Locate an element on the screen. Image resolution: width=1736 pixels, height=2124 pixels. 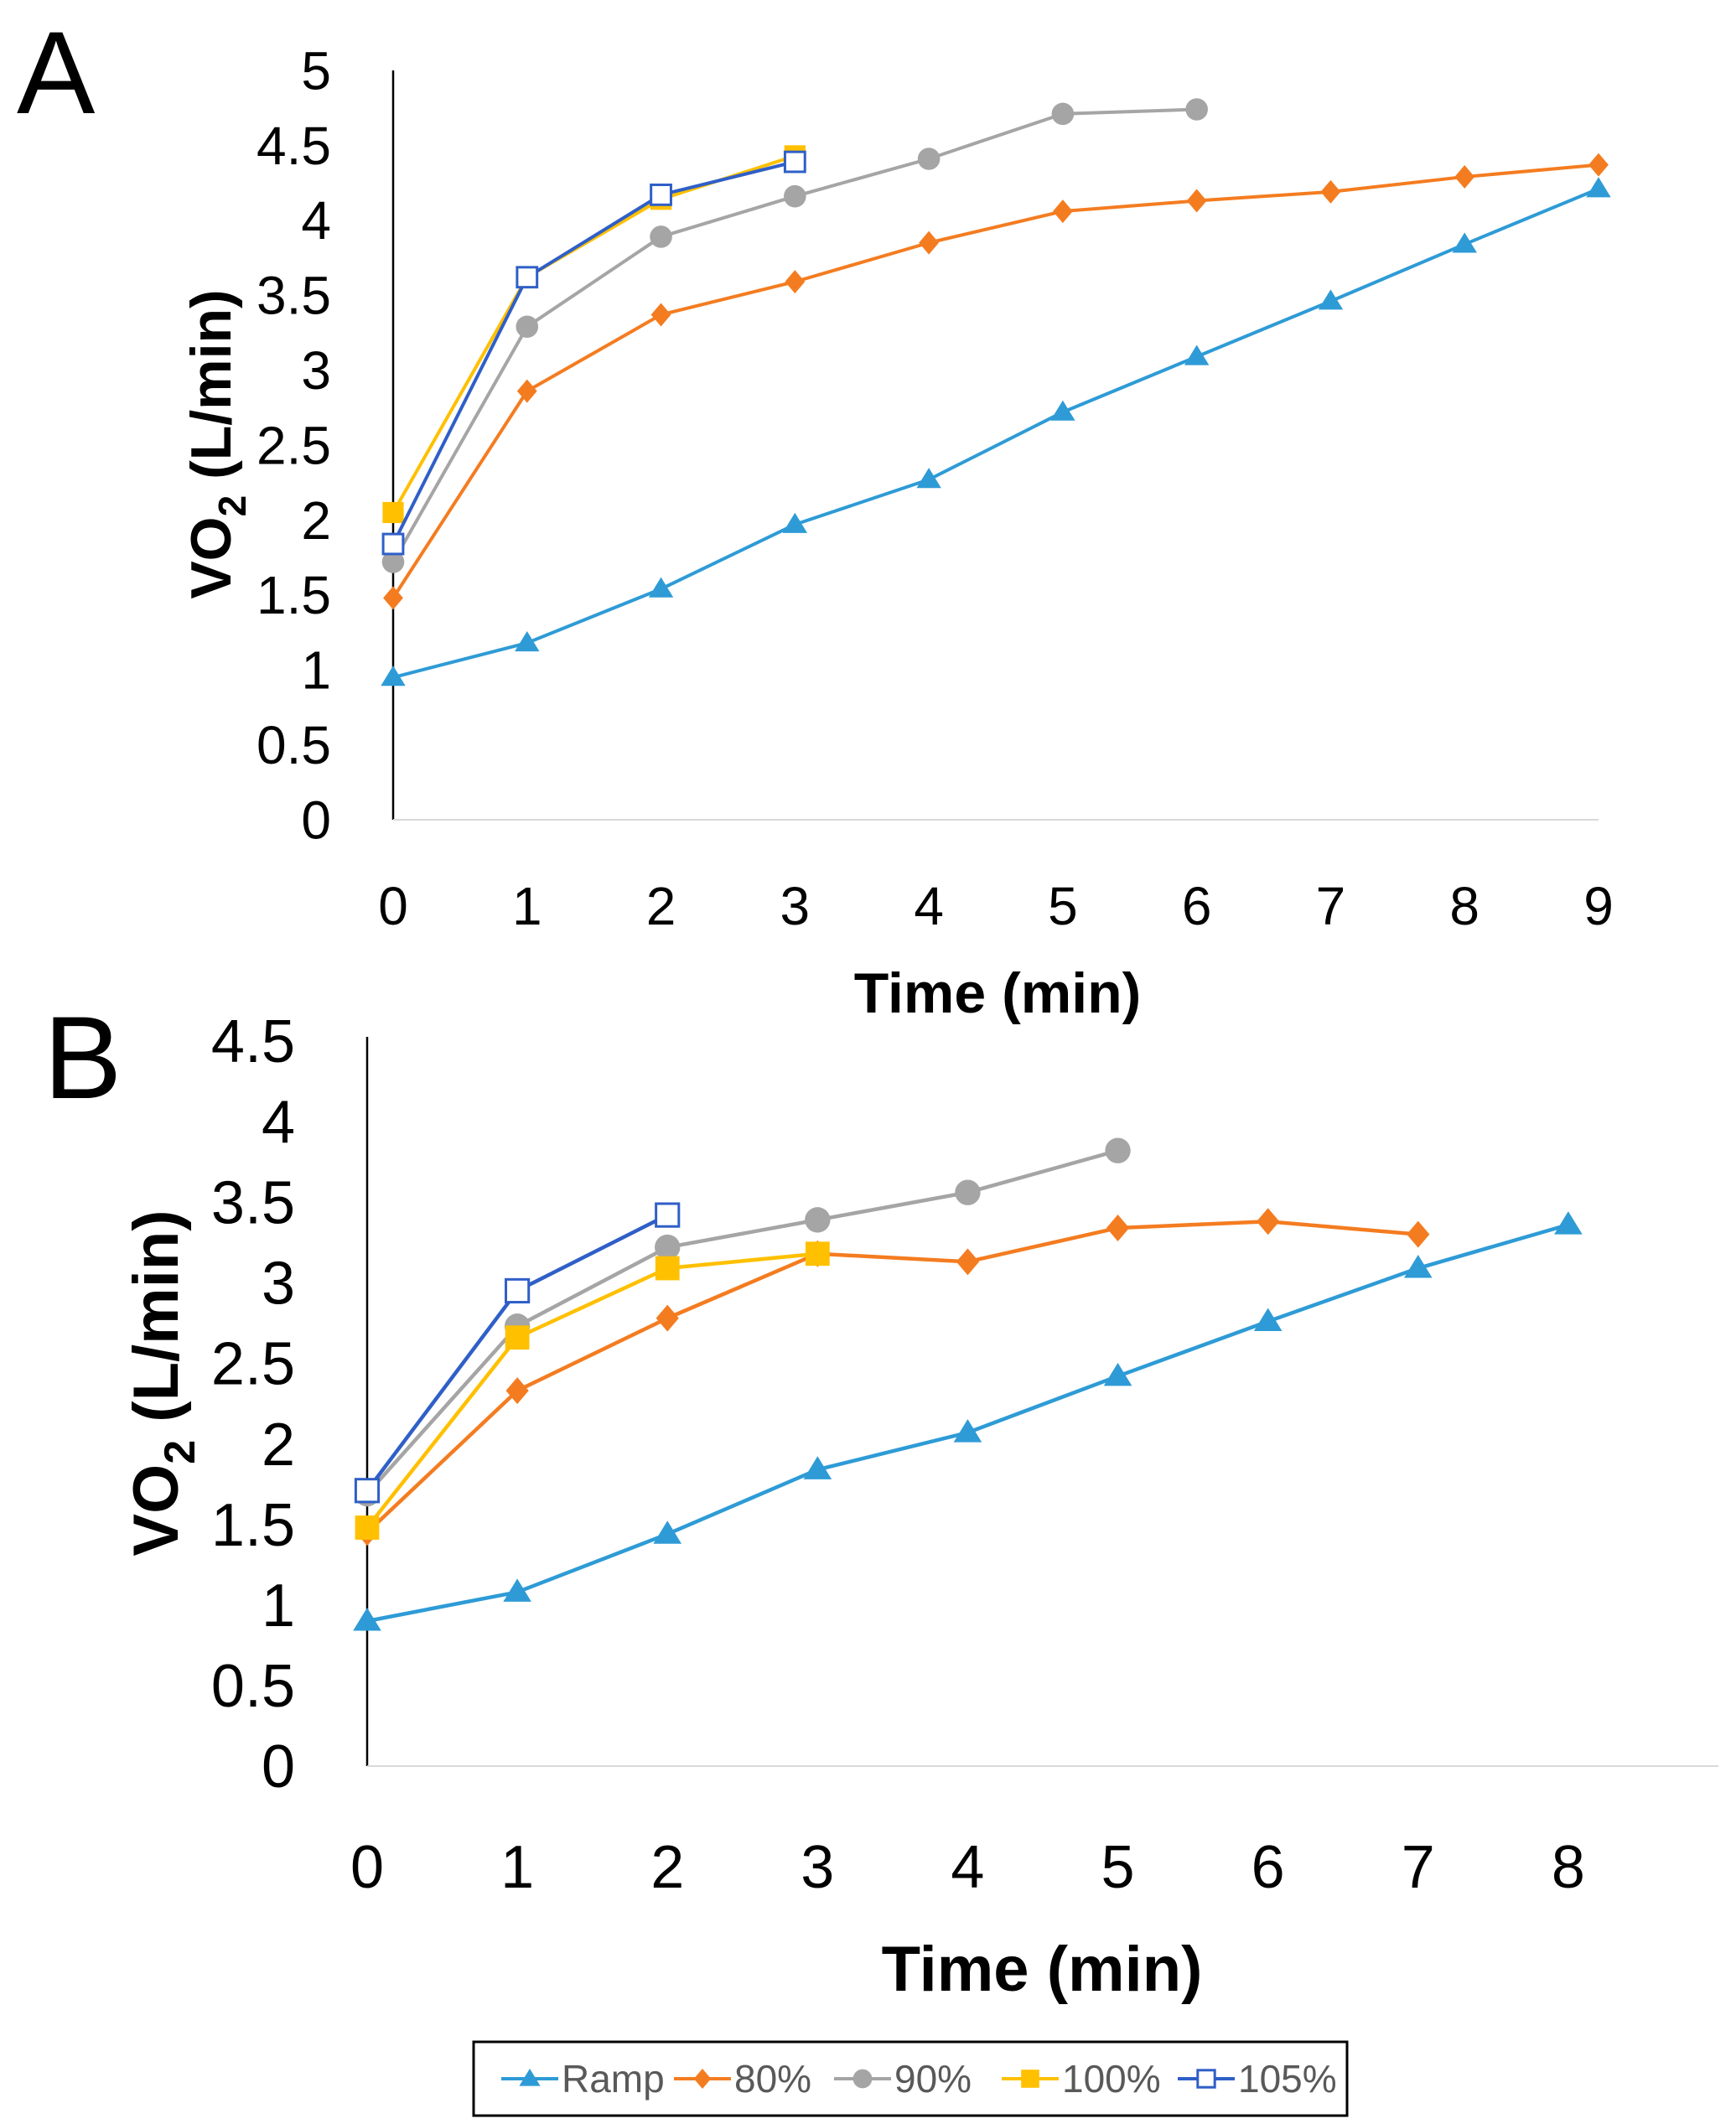
legend-item-ramp: Ramp is located at coordinates (583, 2079).